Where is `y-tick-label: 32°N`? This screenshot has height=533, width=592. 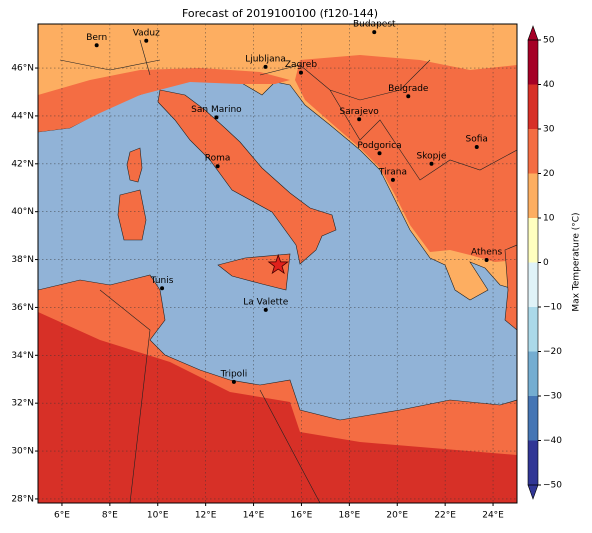
y-tick-label: 32°N is located at coordinates (22, 404).